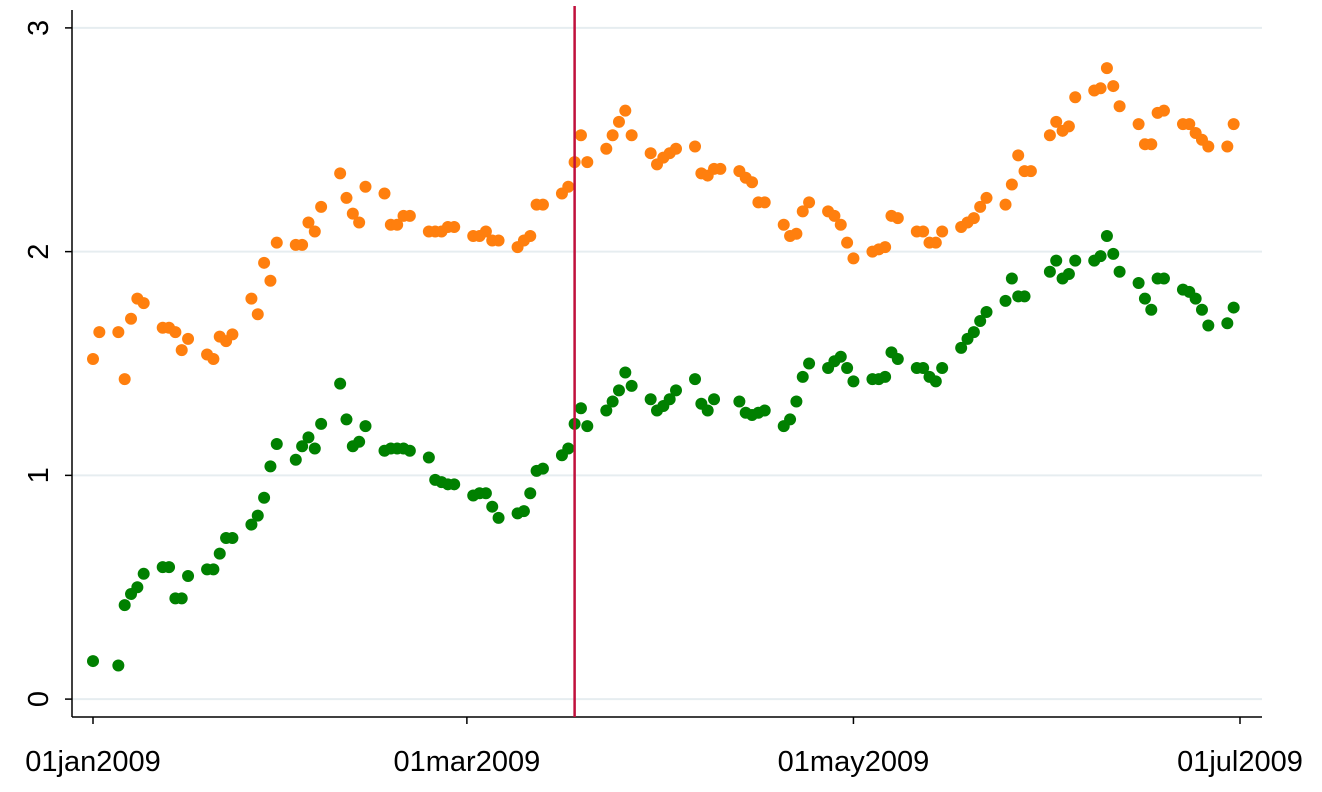 The width and height of the screenshot is (1322, 792). I want to click on x-tick-label: 01may2009, so click(854, 762).